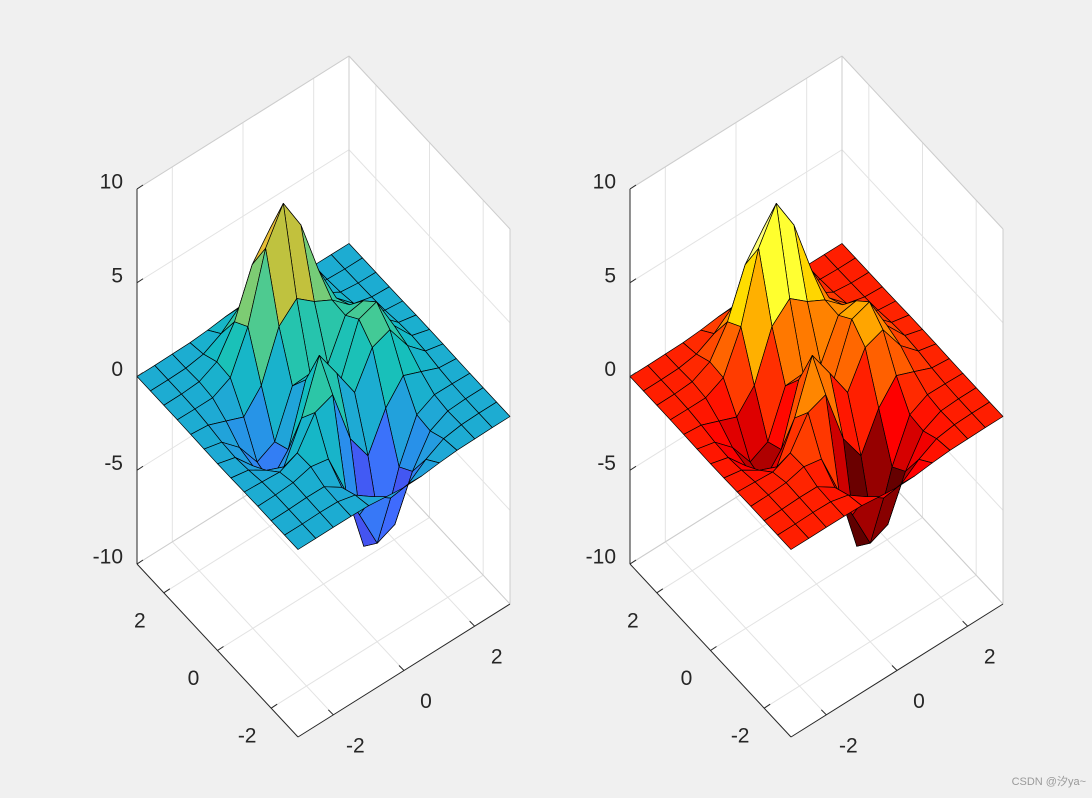 This screenshot has height=798, width=1092. I want to click on watermark: CSDN @汐ya~, so click(1049, 781).